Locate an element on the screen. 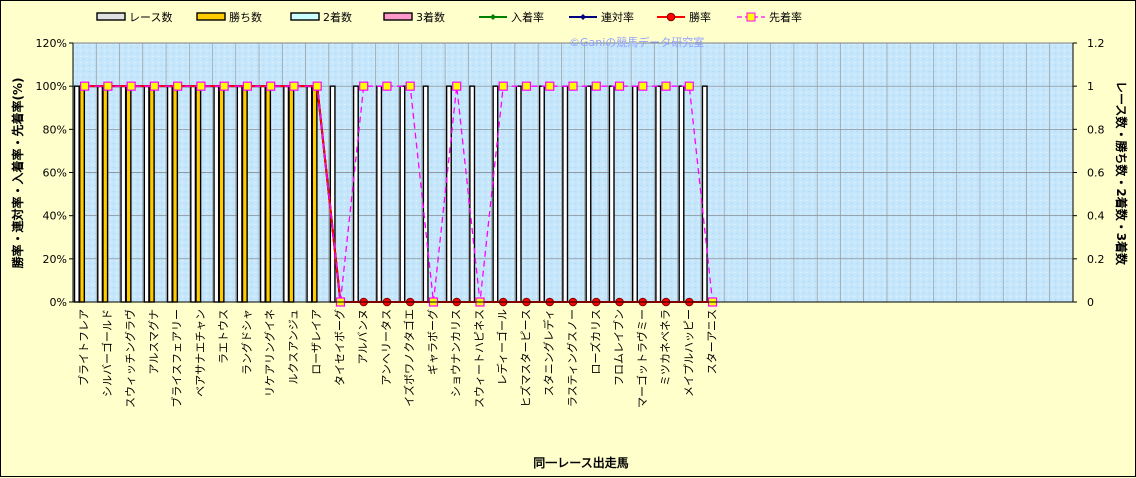 Image resolution: width=1136 pixels, height=478 pixels. y-tick-label-left: 80% is located at coordinates (55, 129).